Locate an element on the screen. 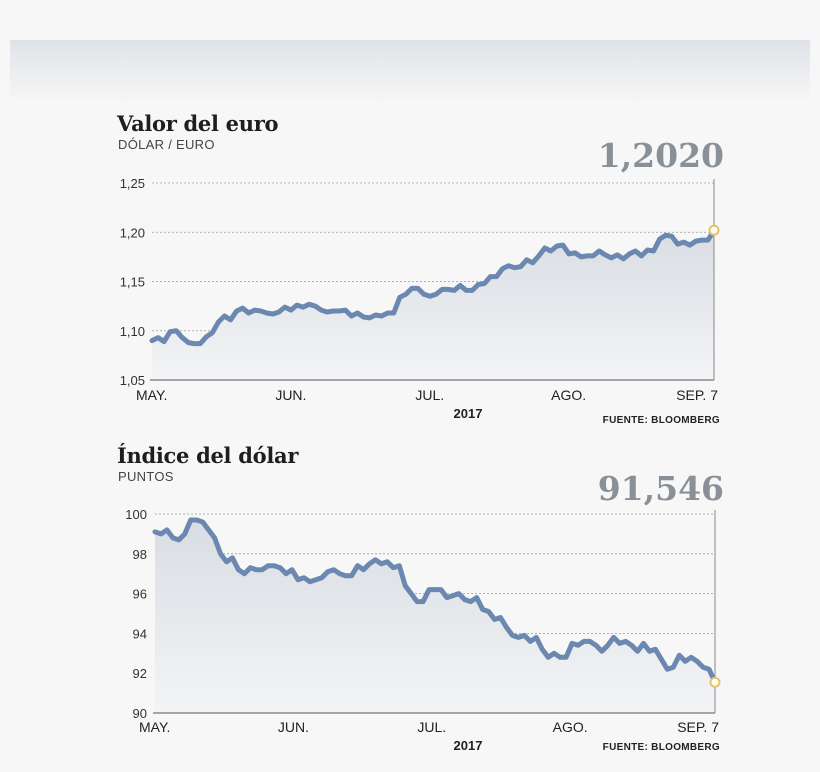 Image resolution: width=820 pixels, height=772 pixels. y-tick-label: 92 is located at coordinates (140, 673).